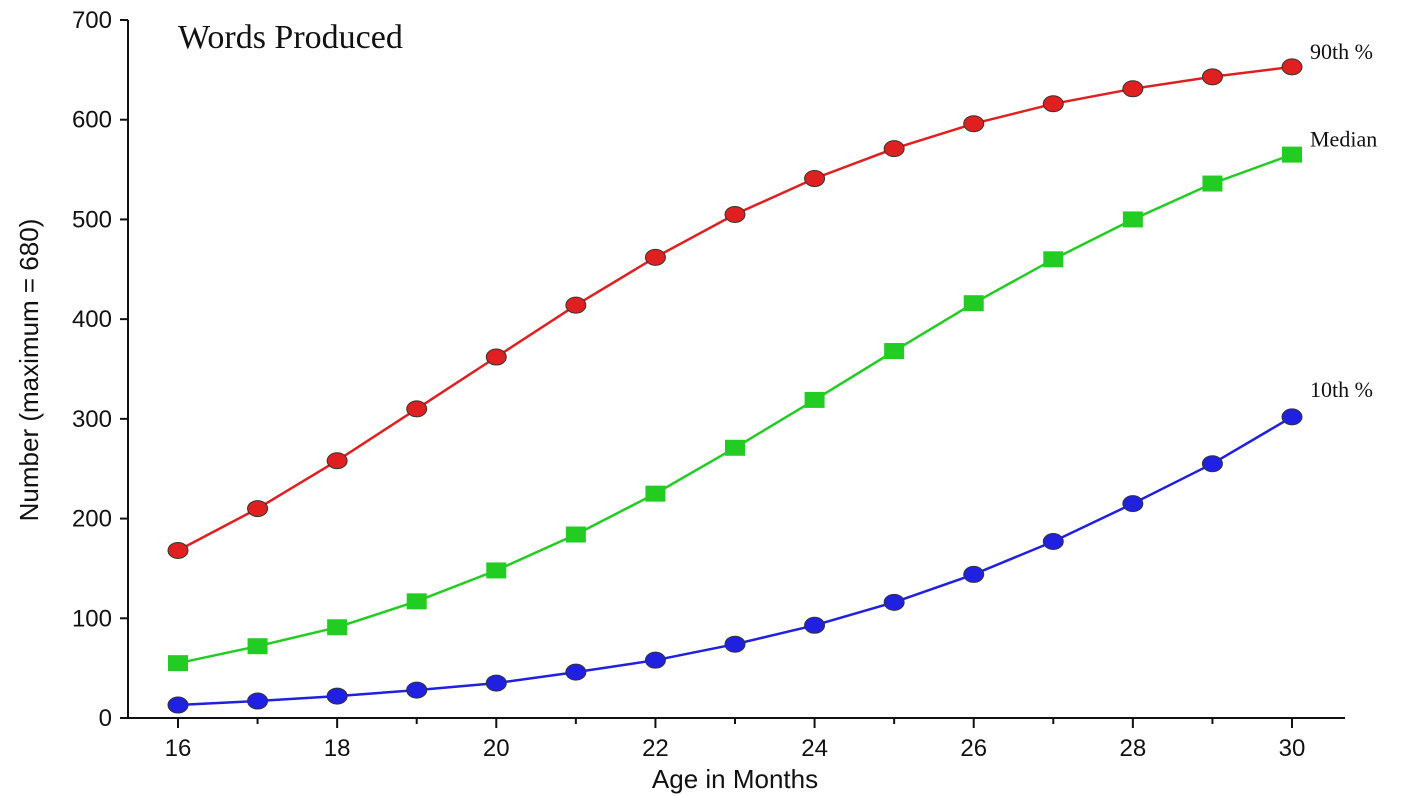 This screenshot has width=1408, height=796. Describe the element at coordinates (1133, 748) in the screenshot. I see `x-tick-label: 28` at that location.